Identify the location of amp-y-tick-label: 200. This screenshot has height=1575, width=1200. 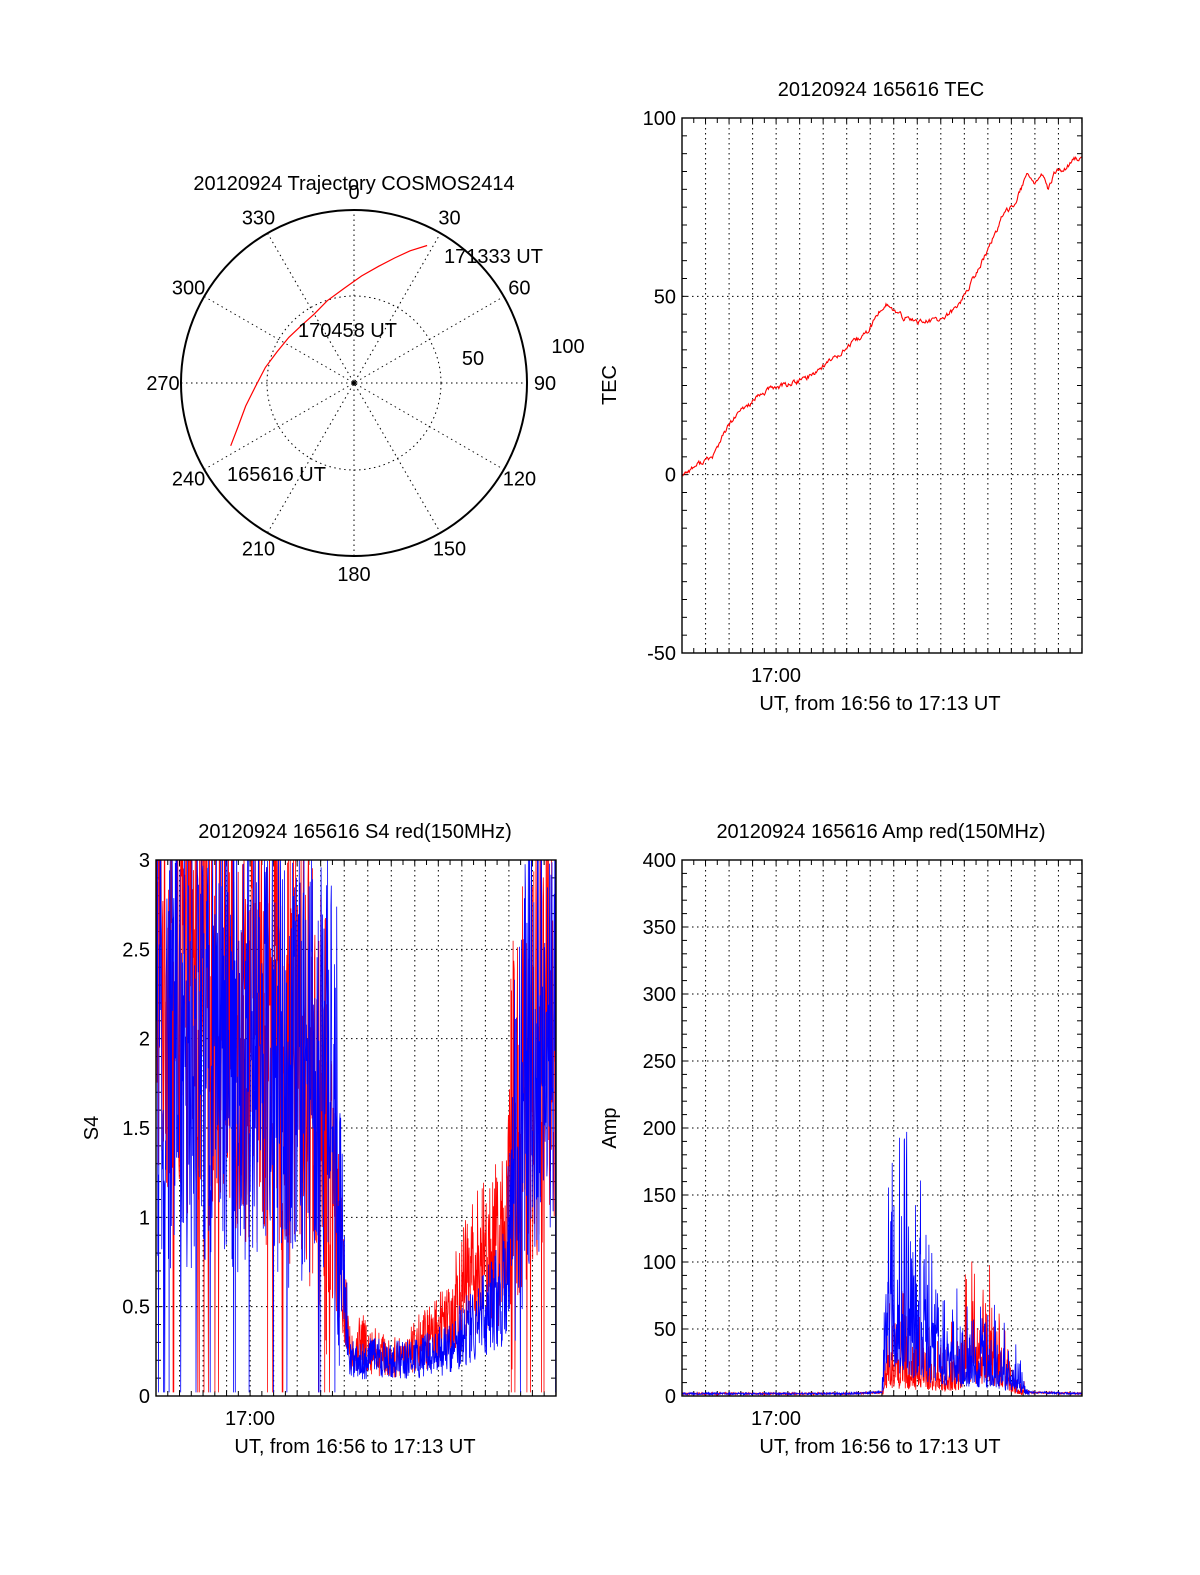
(659, 1129).